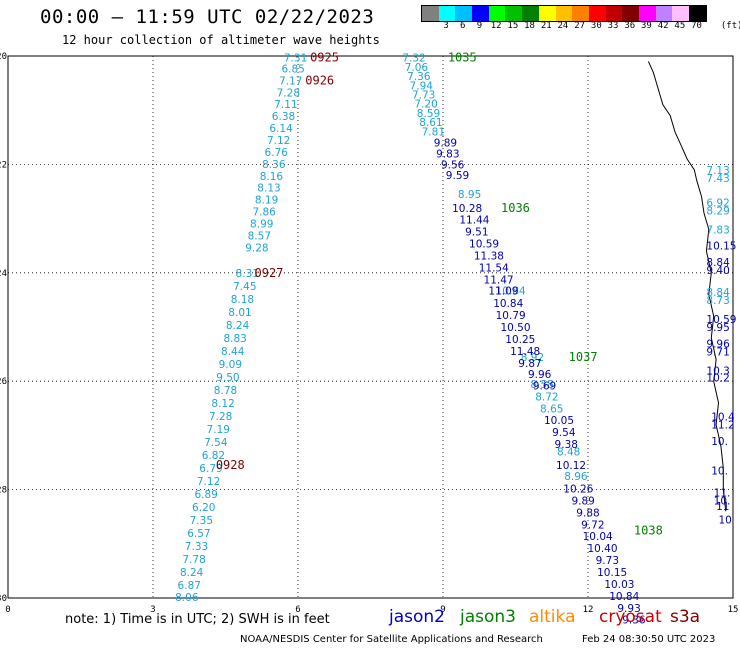 The height and width of the screenshot is (650, 740). I want to click on y-tick-label: 30, so click(3, 599).